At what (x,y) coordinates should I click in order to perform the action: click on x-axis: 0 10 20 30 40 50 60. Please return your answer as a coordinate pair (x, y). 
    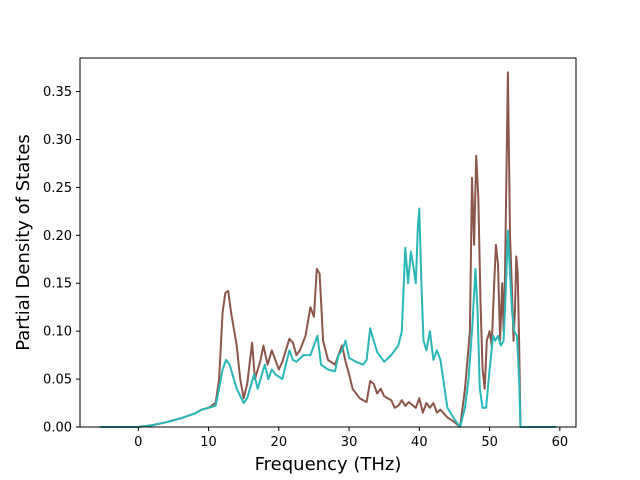
    Looking at the image, I should click on (351, 438).